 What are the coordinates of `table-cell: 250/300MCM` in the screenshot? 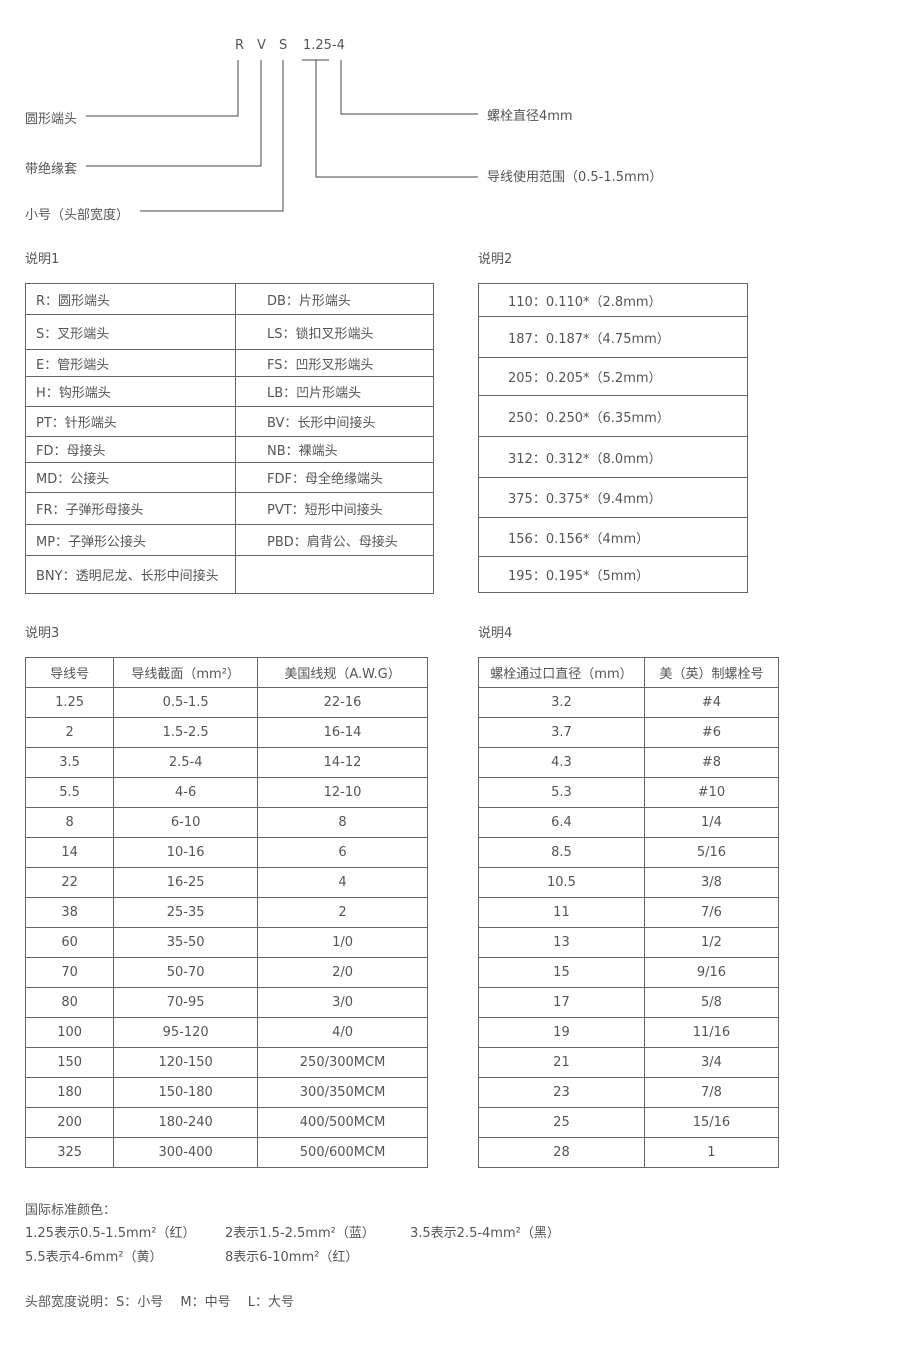 It's located at (342, 1062).